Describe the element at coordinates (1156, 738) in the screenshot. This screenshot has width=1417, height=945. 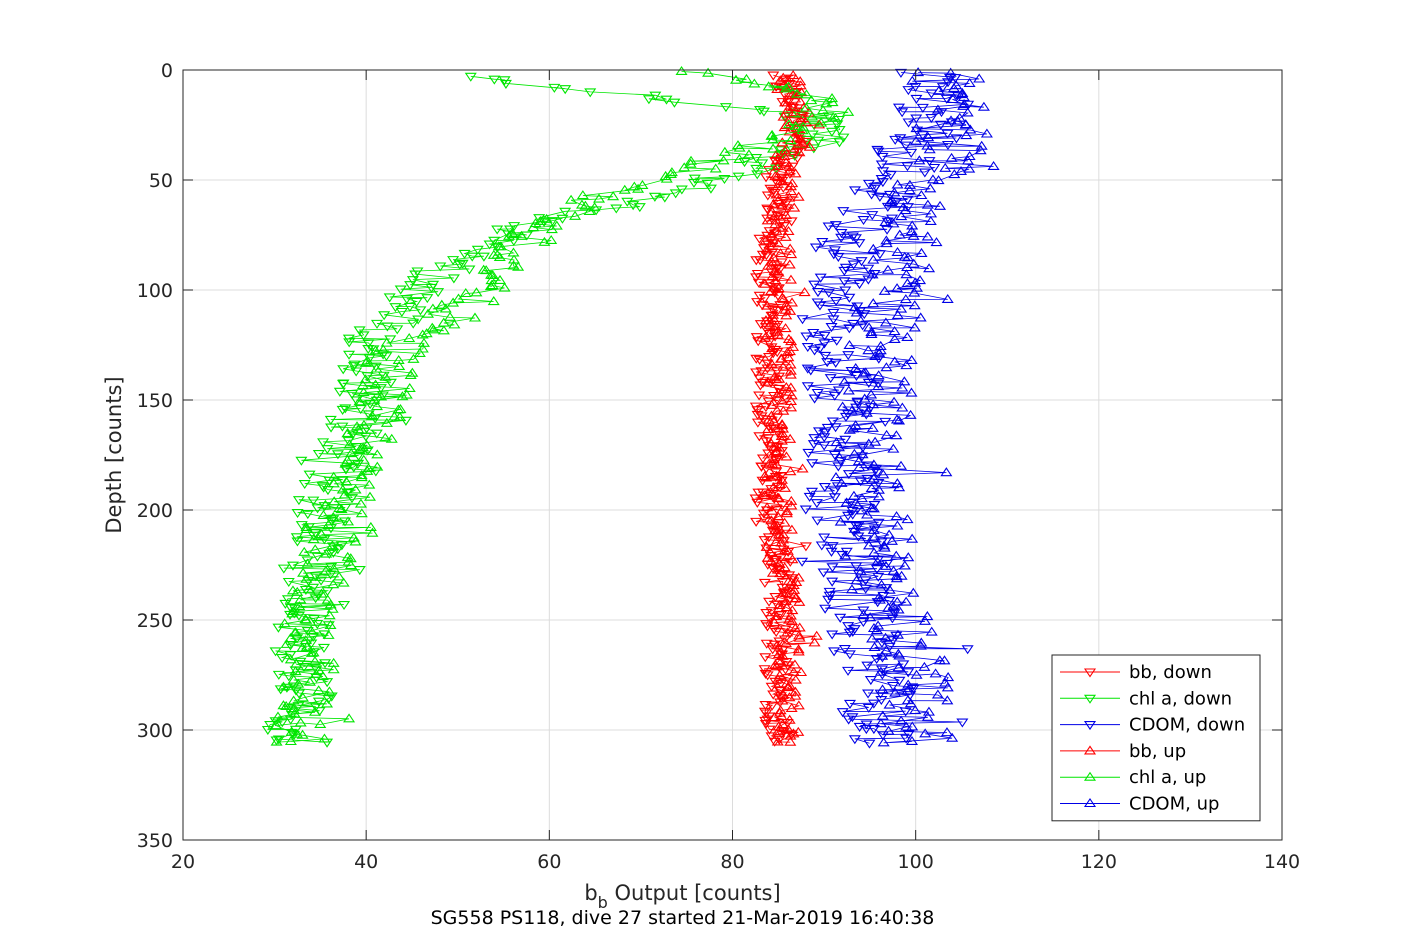
I see `legend-box` at that location.